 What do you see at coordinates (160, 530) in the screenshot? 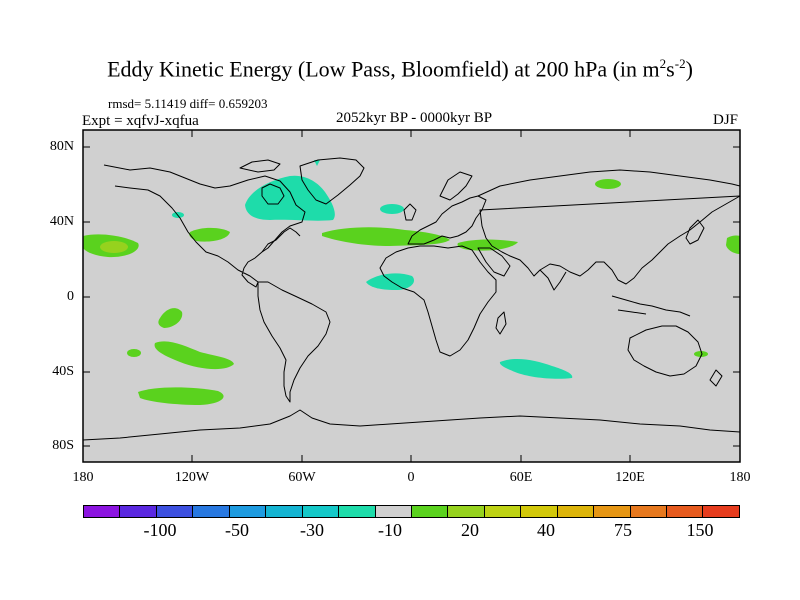
I see `colorbar-label: -100` at bounding box center [160, 530].